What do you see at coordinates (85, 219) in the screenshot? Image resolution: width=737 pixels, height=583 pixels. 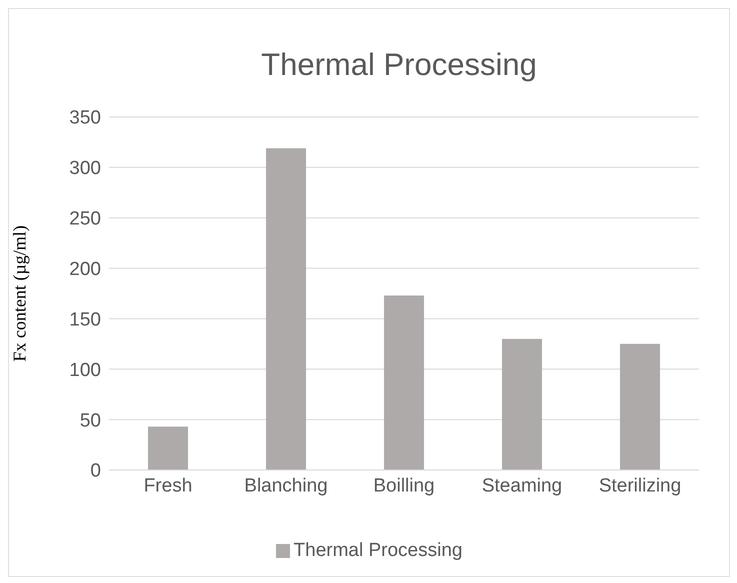 I see `y-tick-label: 250` at bounding box center [85, 219].